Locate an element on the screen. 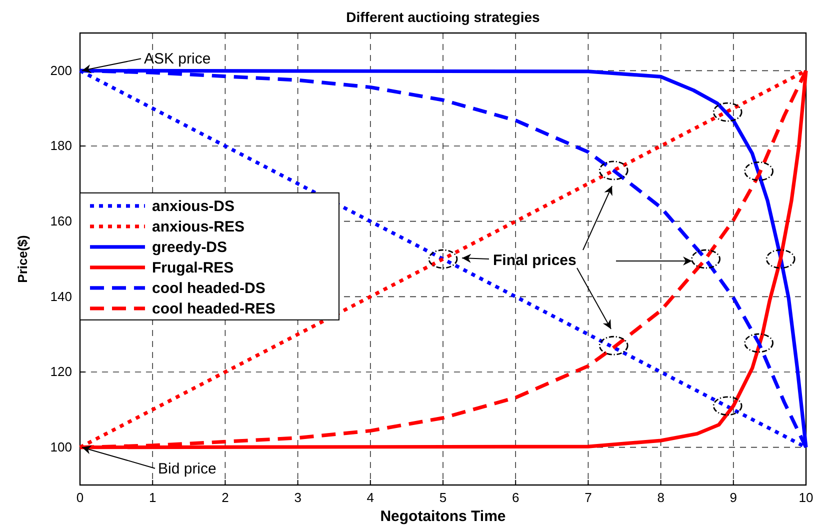 The image size is (818, 525). x-axis-title: Negotaitons Time is located at coordinates (443, 516).